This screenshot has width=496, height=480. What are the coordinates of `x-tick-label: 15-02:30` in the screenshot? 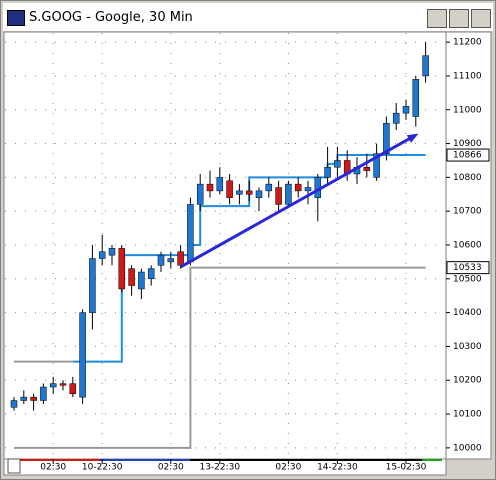 It's located at (406, 468).